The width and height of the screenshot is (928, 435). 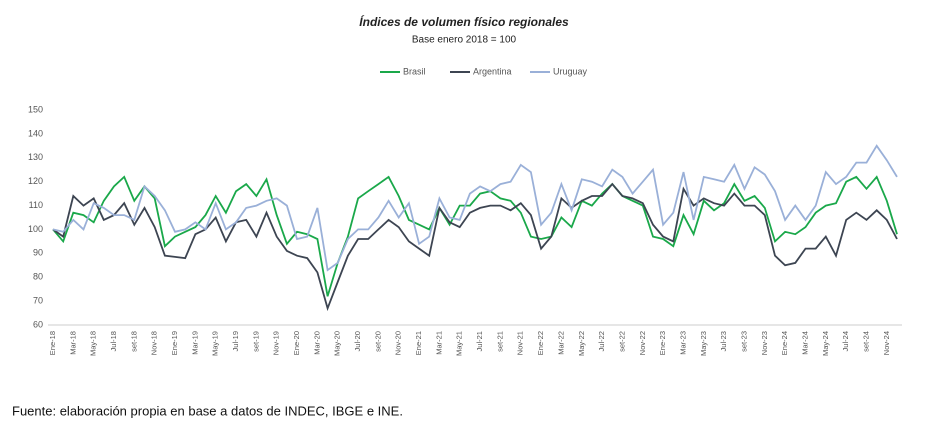 I want to click on x-tick-label: Mar-23, so click(x=682, y=343).